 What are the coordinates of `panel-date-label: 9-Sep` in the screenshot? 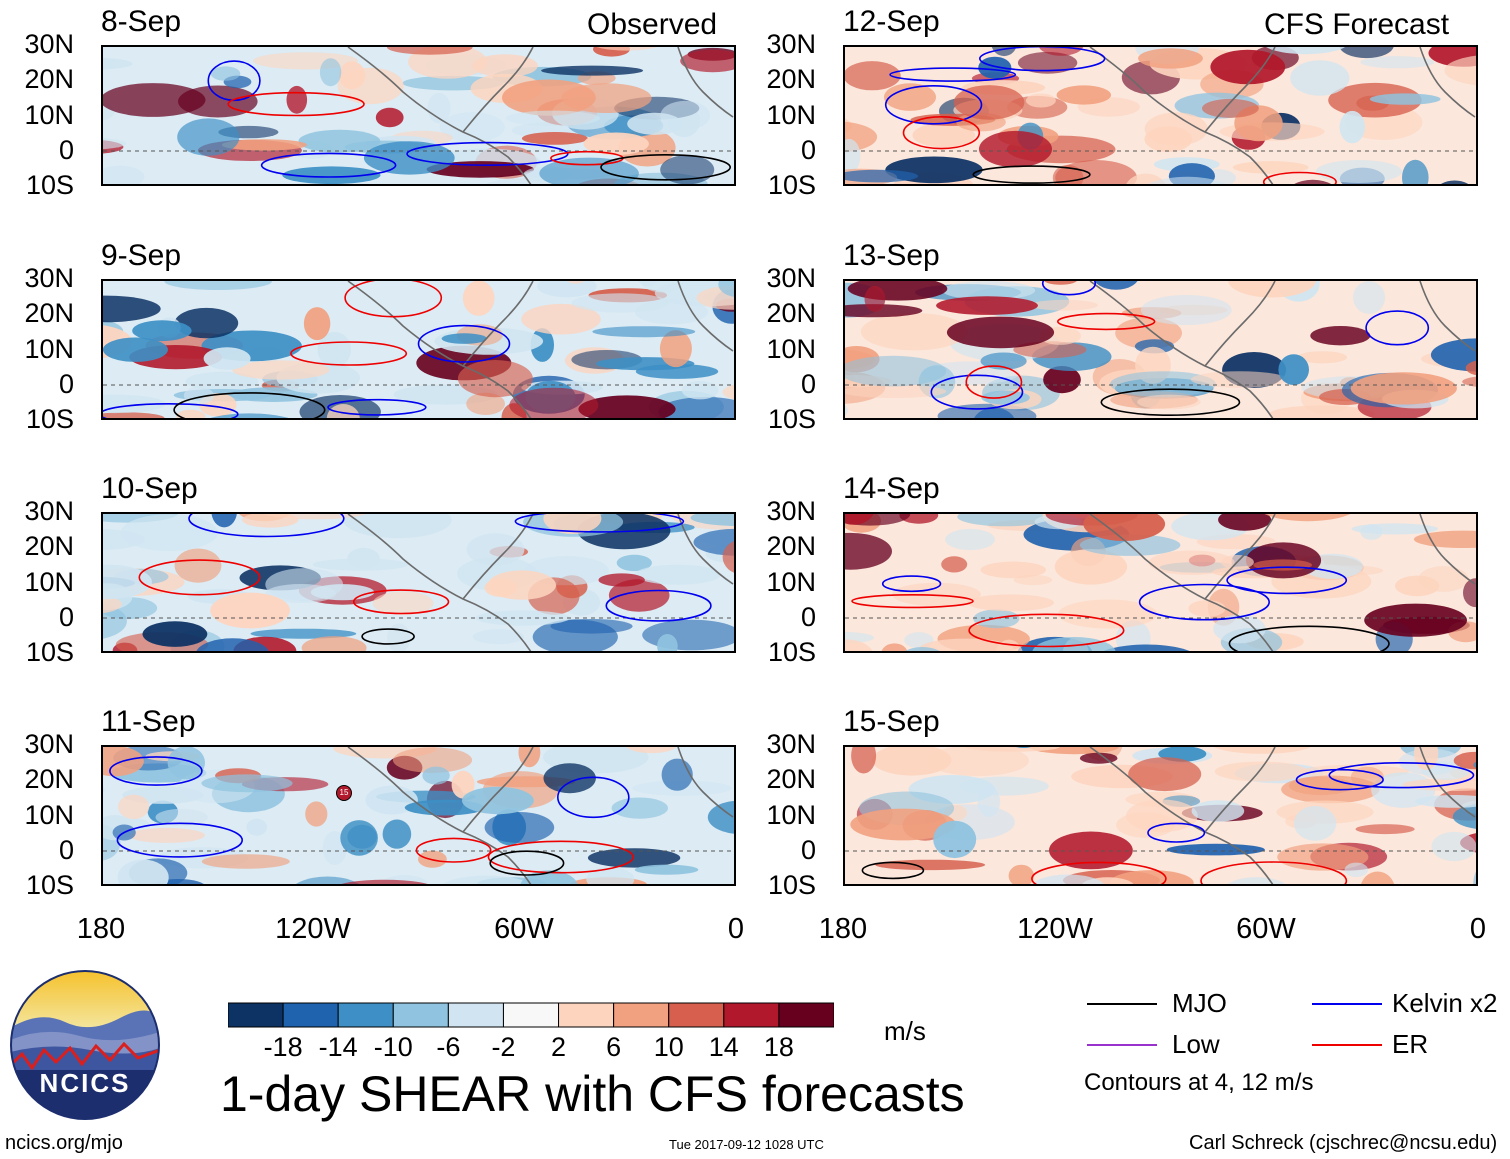 It's located at (141, 255).